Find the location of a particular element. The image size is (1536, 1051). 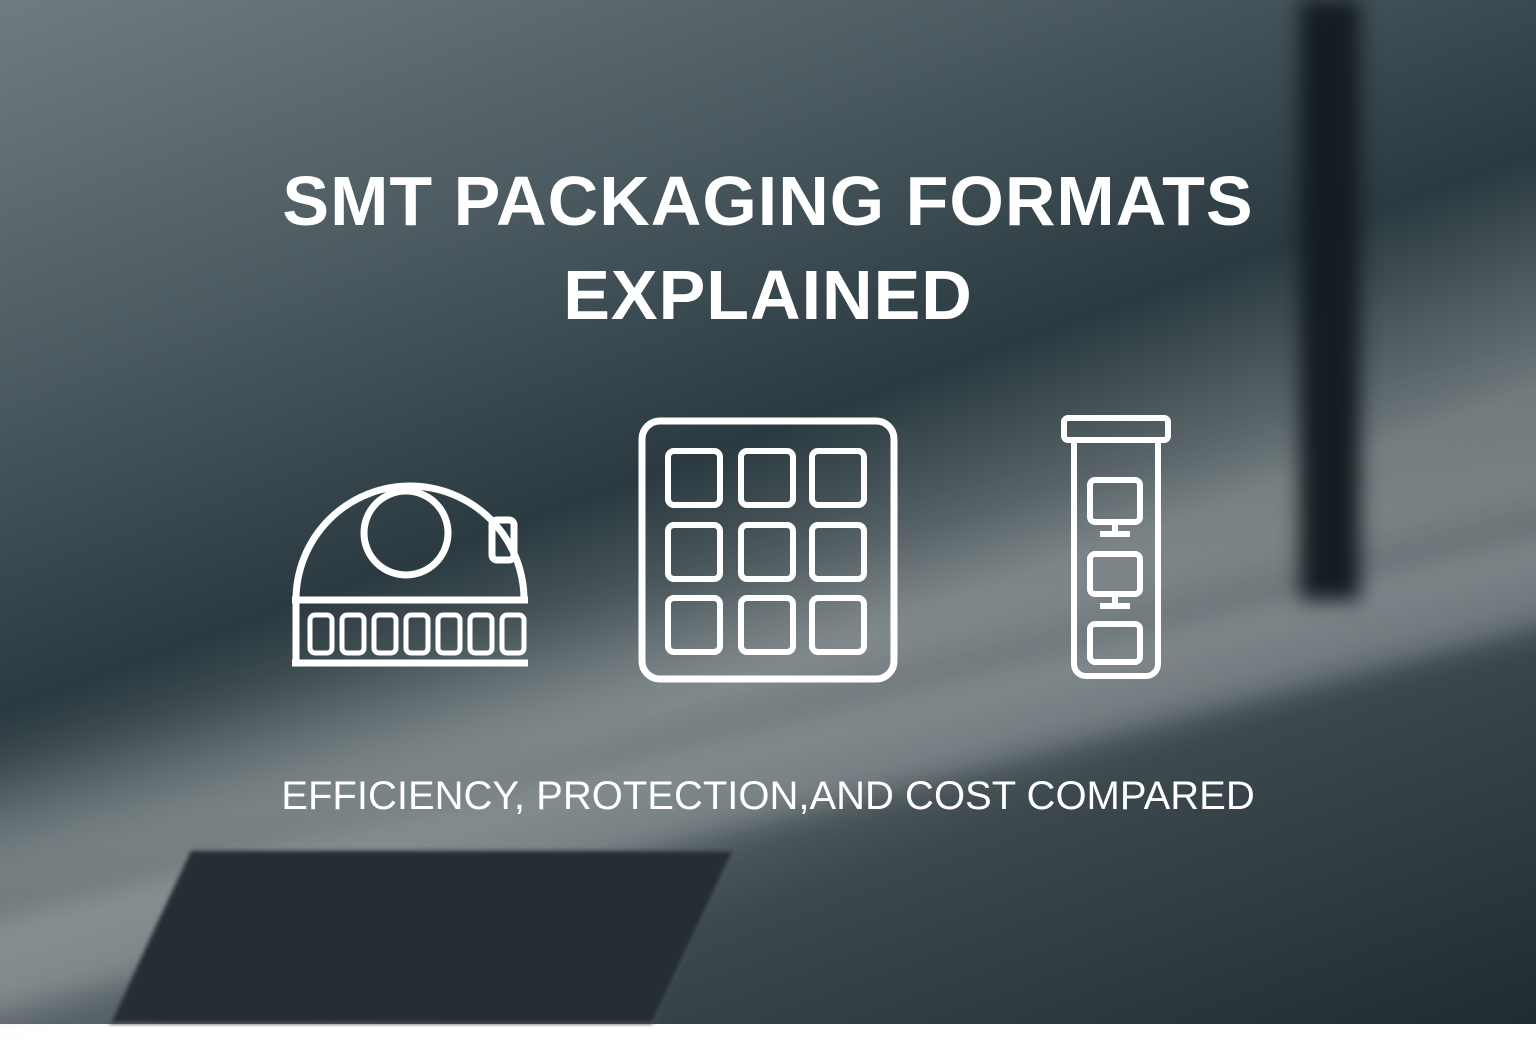

tube-icon is located at coordinates (1116, 547).